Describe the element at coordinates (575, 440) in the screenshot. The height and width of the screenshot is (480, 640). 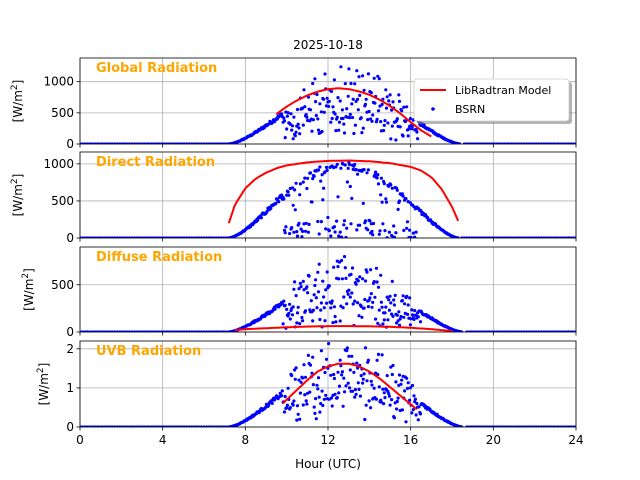
I see `x-tick-label: 24` at that location.